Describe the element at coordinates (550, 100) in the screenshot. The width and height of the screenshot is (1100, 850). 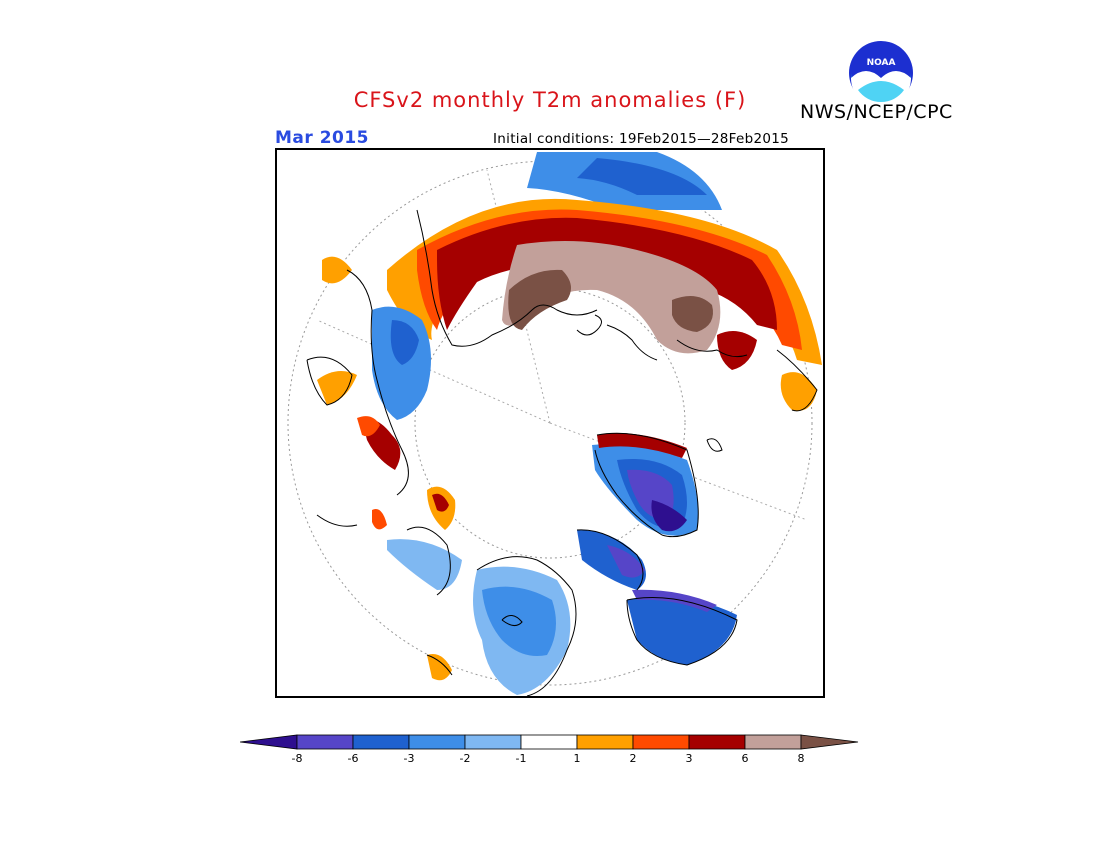
I see `chart-title: CFSv2 monthly T2m anomalies (F)` at that location.